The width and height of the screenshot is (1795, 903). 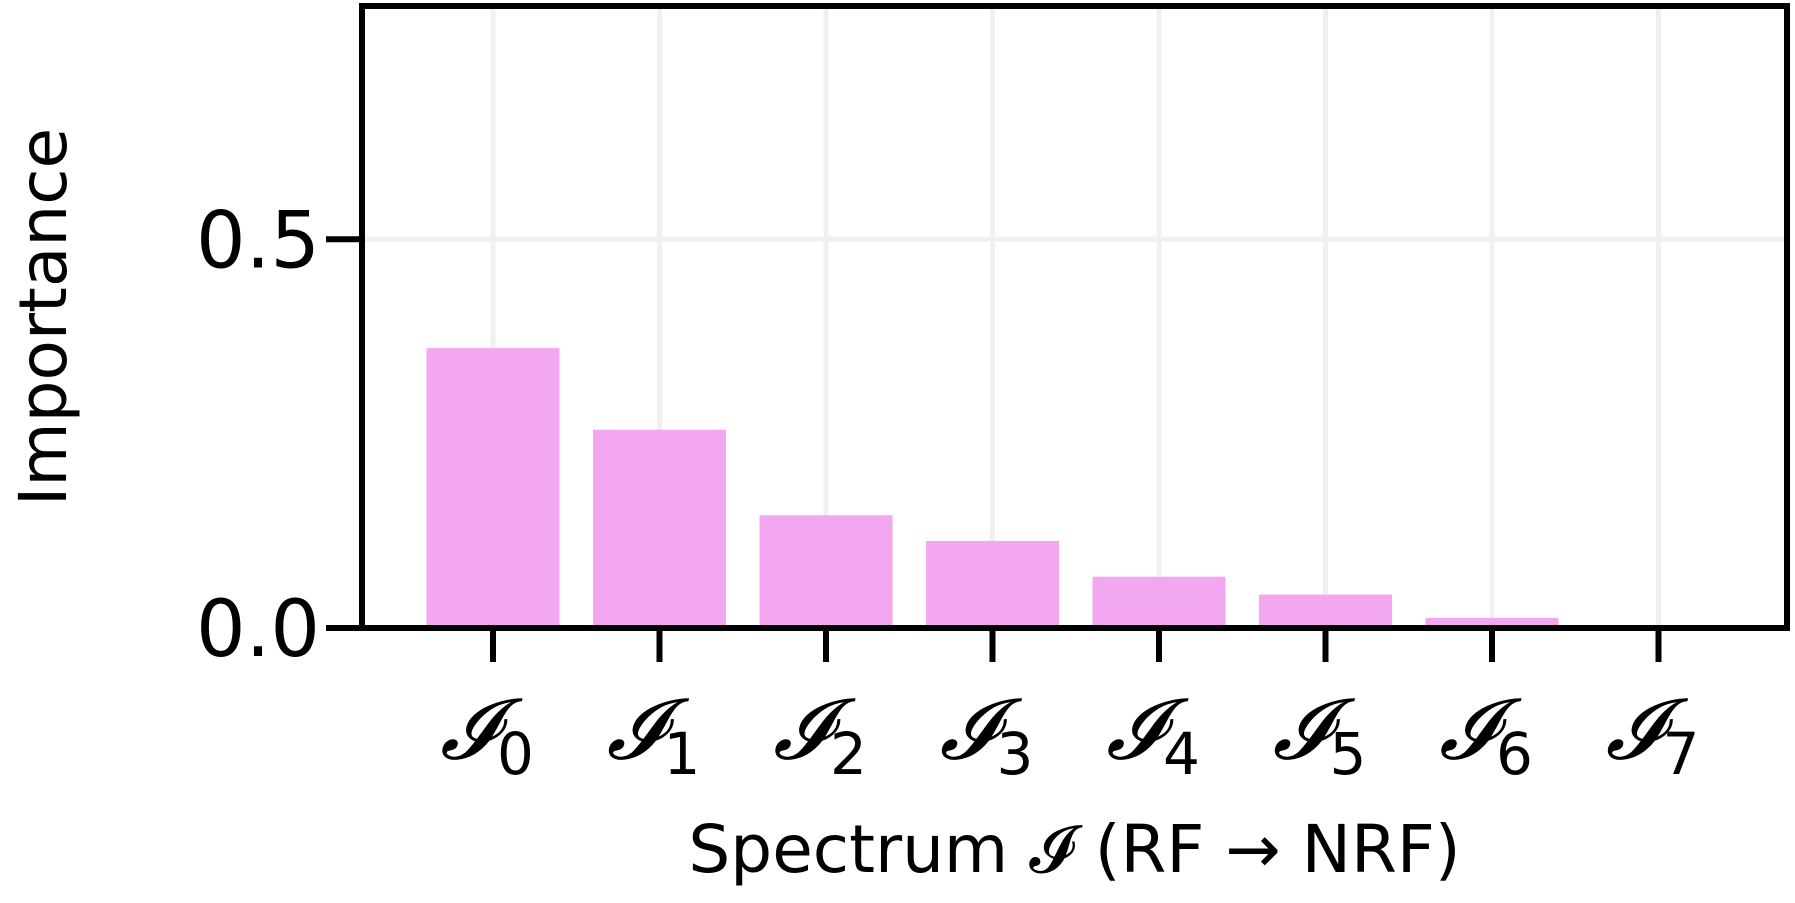 What do you see at coordinates (258, 241) in the screenshot?
I see `y-tick-label: 0.5` at bounding box center [258, 241].